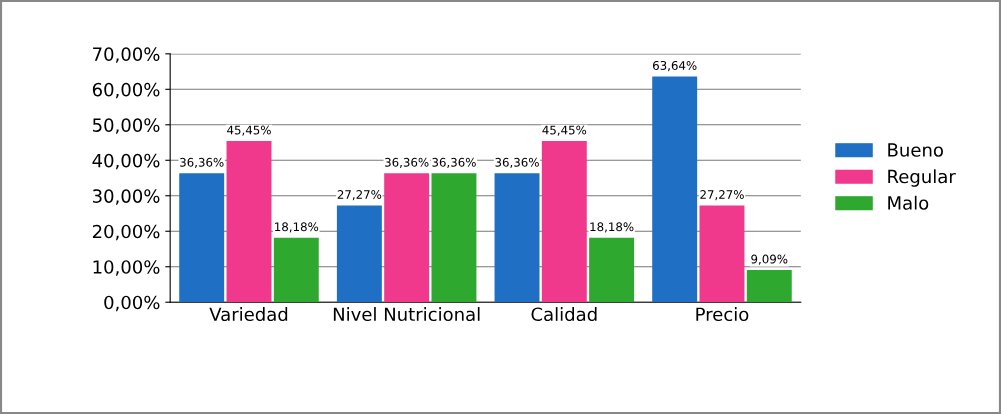 The width and height of the screenshot is (1001, 414). What do you see at coordinates (126, 268) in the screenshot?
I see `y-tick-label: 10,00%` at bounding box center [126, 268].